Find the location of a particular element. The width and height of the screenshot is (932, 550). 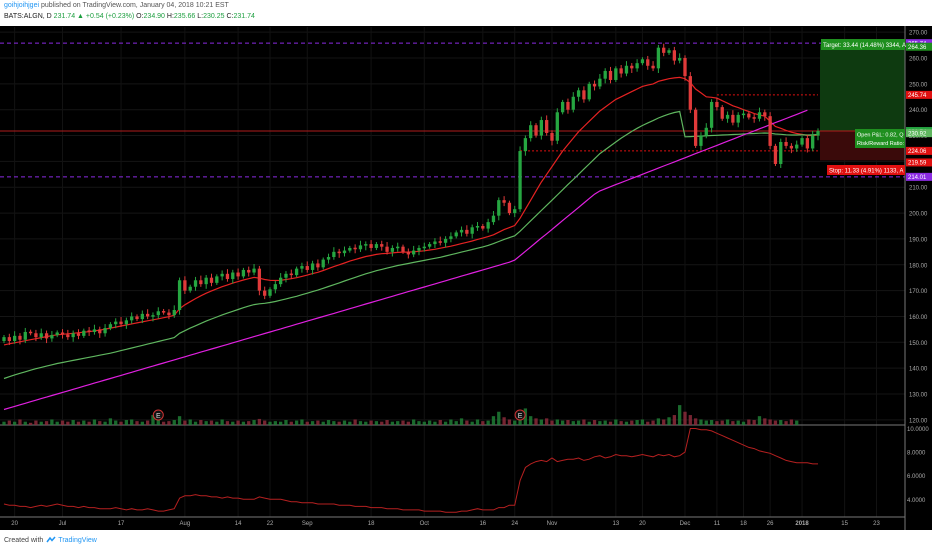

price-tick-7: 190.00 is located at coordinates (918, 240).